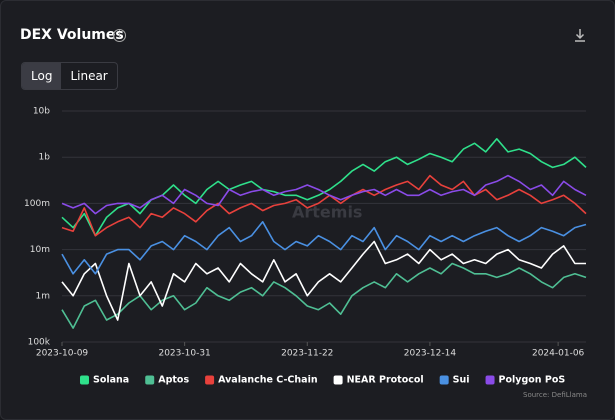  I want to click on x-tick-label: 2023-12-14, so click(430, 354).